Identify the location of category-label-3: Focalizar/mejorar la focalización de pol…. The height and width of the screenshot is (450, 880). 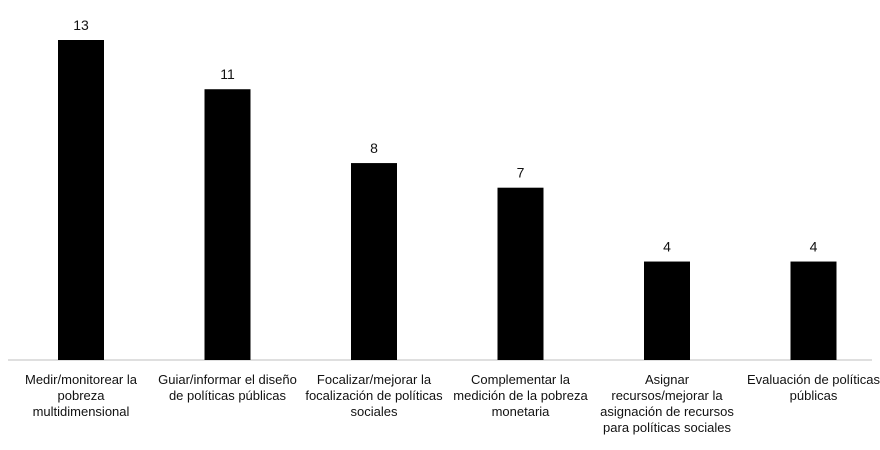
(374, 395).